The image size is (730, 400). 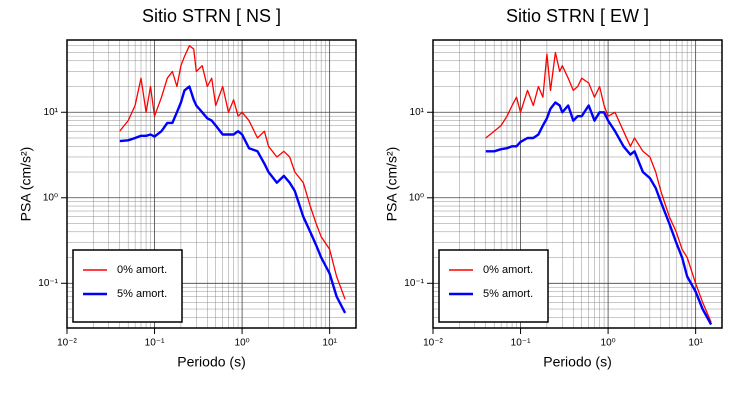 What do you see at coordinates (577, 16) in the screenshot?
I see `chart-title: Sitio STRN [ EW ]` at bounding box center [577, 16].